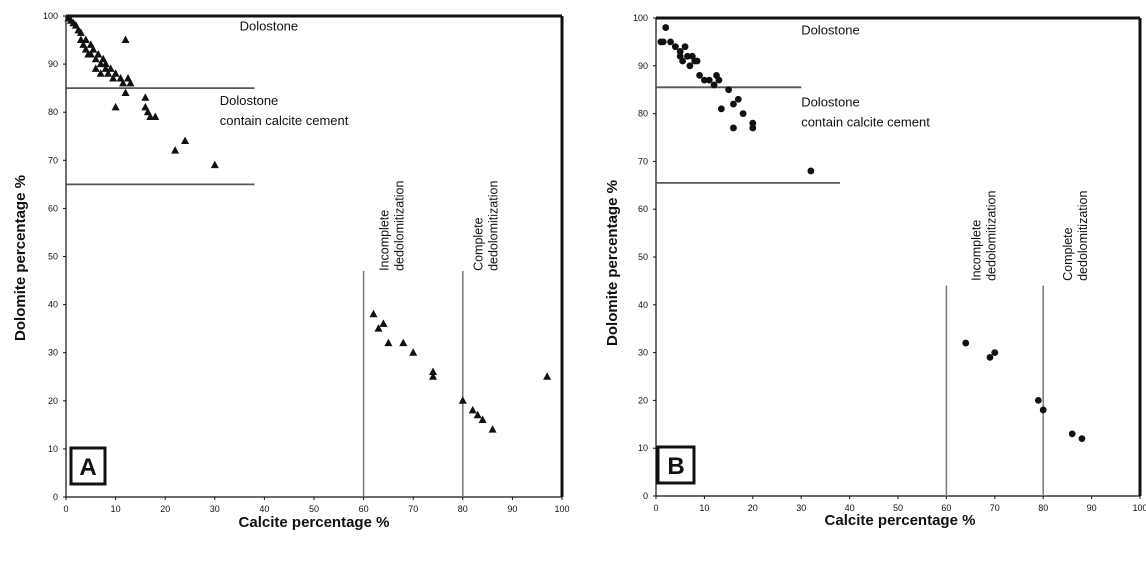 The width and height of the screenshot is (1146, 561). I want to click on y-tick-label: 0, so click(55, 497).